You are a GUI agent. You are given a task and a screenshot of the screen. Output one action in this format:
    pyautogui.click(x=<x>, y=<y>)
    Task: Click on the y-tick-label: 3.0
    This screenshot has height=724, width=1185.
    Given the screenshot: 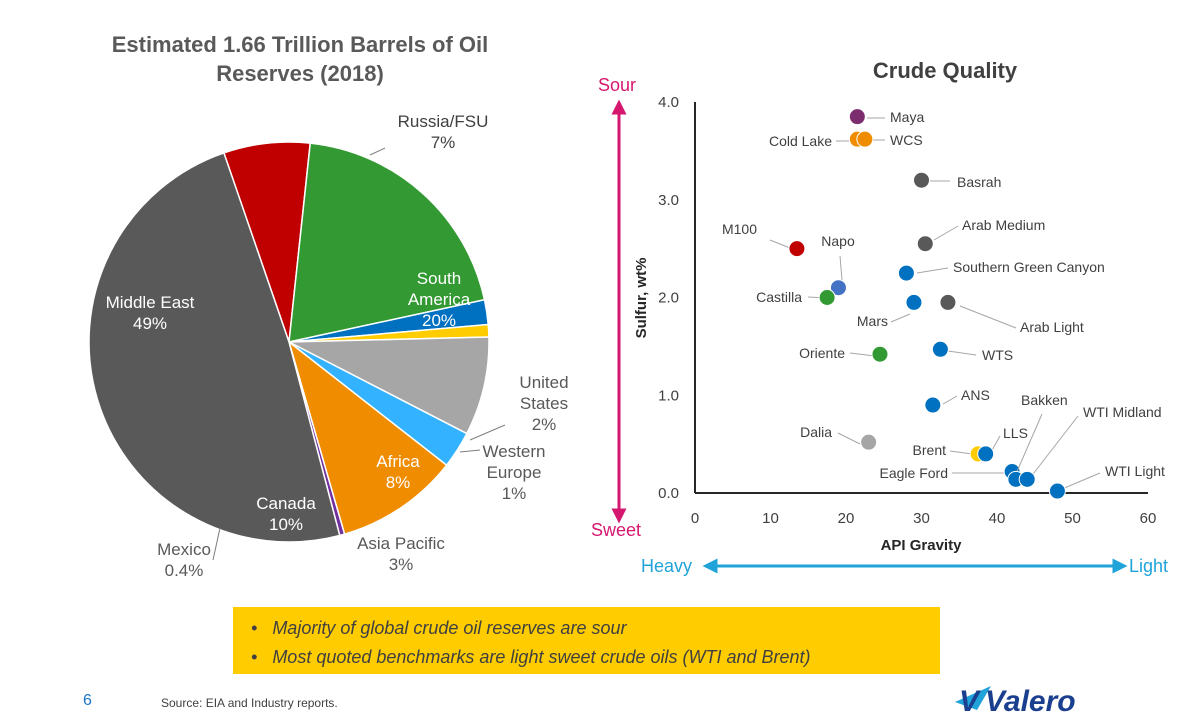 What is the action you would take?
    pyautogui.click(x=668, y=200)
    